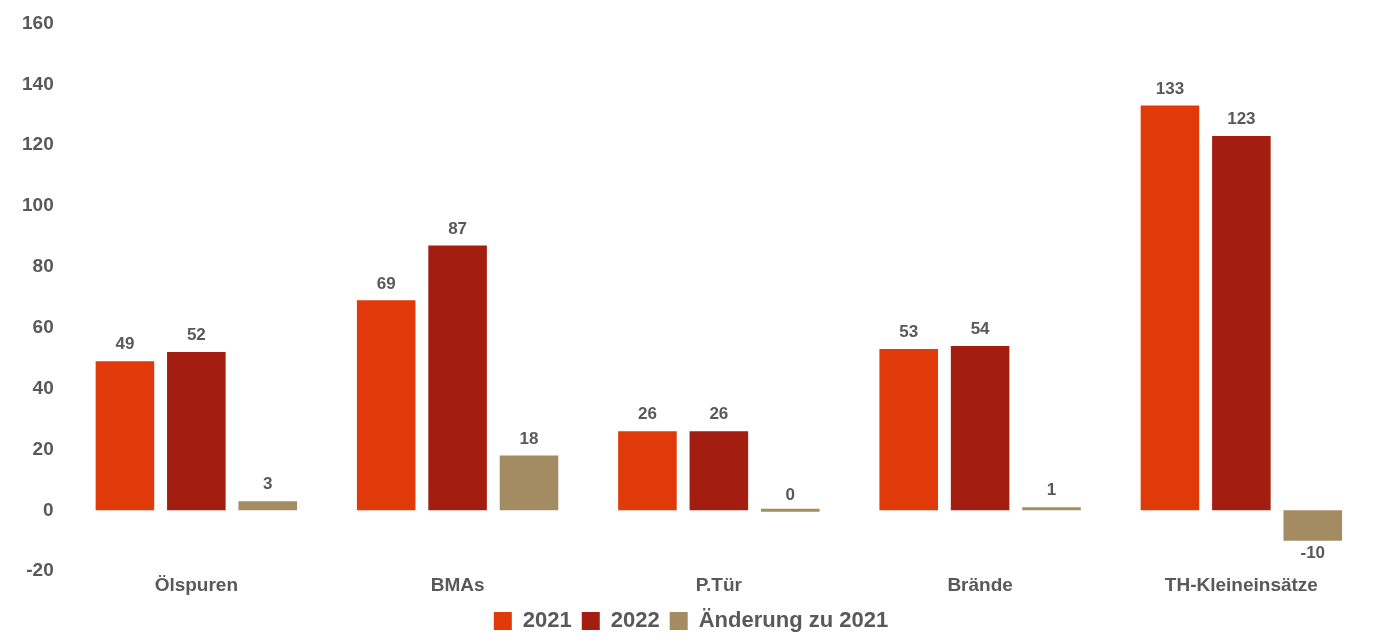 Image resolution: width=1392 pixels, height=642 pixels. What do you see at coordinates (38, 22) in the screenshot?
I see `y-tick-label: 160` at bounding box center [38, 22].